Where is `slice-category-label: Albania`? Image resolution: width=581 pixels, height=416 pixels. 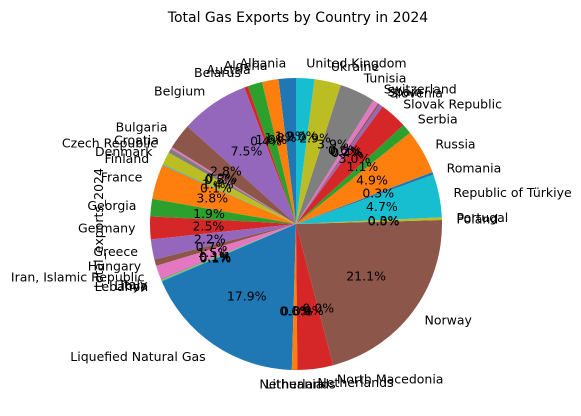
slice-category-label: Albania is located at coordinates (263, 63).